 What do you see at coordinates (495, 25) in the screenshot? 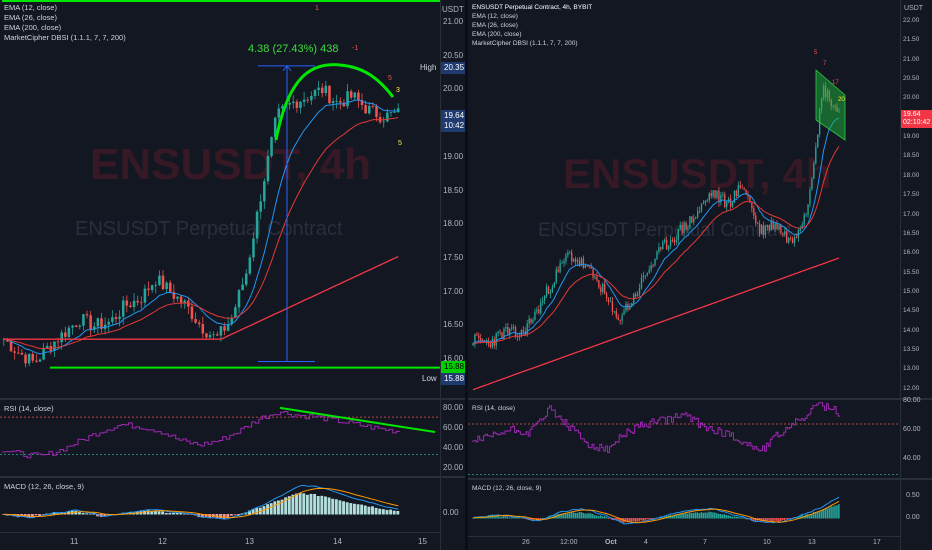
I see `right-legend-ema26: EMA (26, close)` at bounding box center [495, 25].